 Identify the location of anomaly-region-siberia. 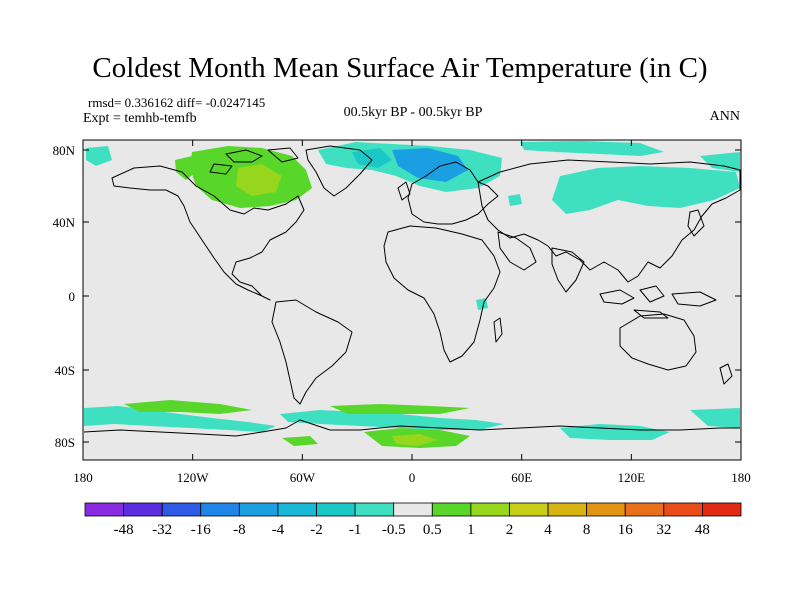
(646, 190).